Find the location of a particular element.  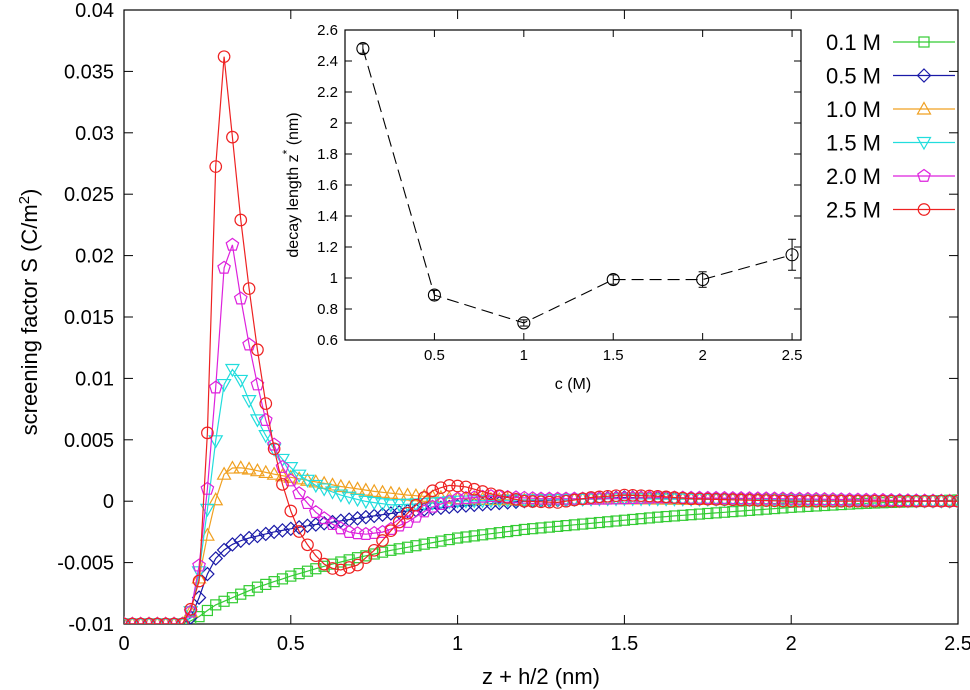

x-tick-label: 0 is located at coordinates (123, 644).